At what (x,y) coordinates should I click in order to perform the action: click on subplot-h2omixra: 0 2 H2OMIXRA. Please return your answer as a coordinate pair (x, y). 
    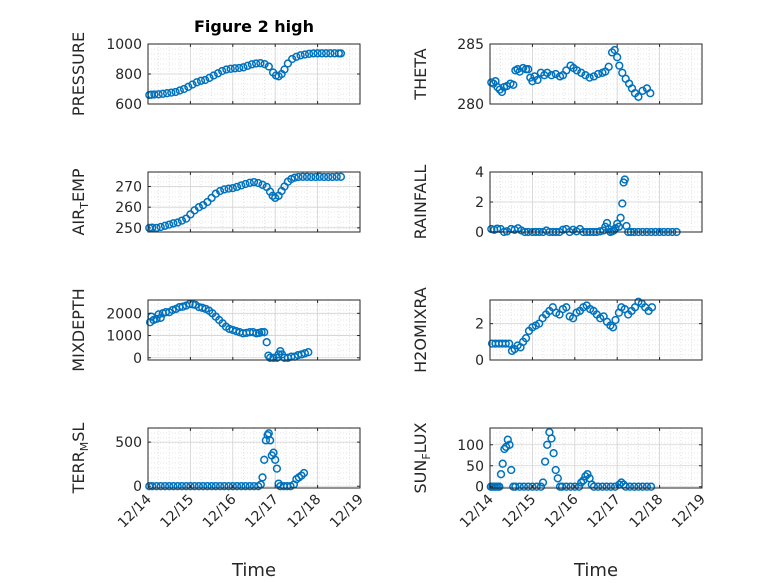
    Looking at the image, I should click on (557, 330).